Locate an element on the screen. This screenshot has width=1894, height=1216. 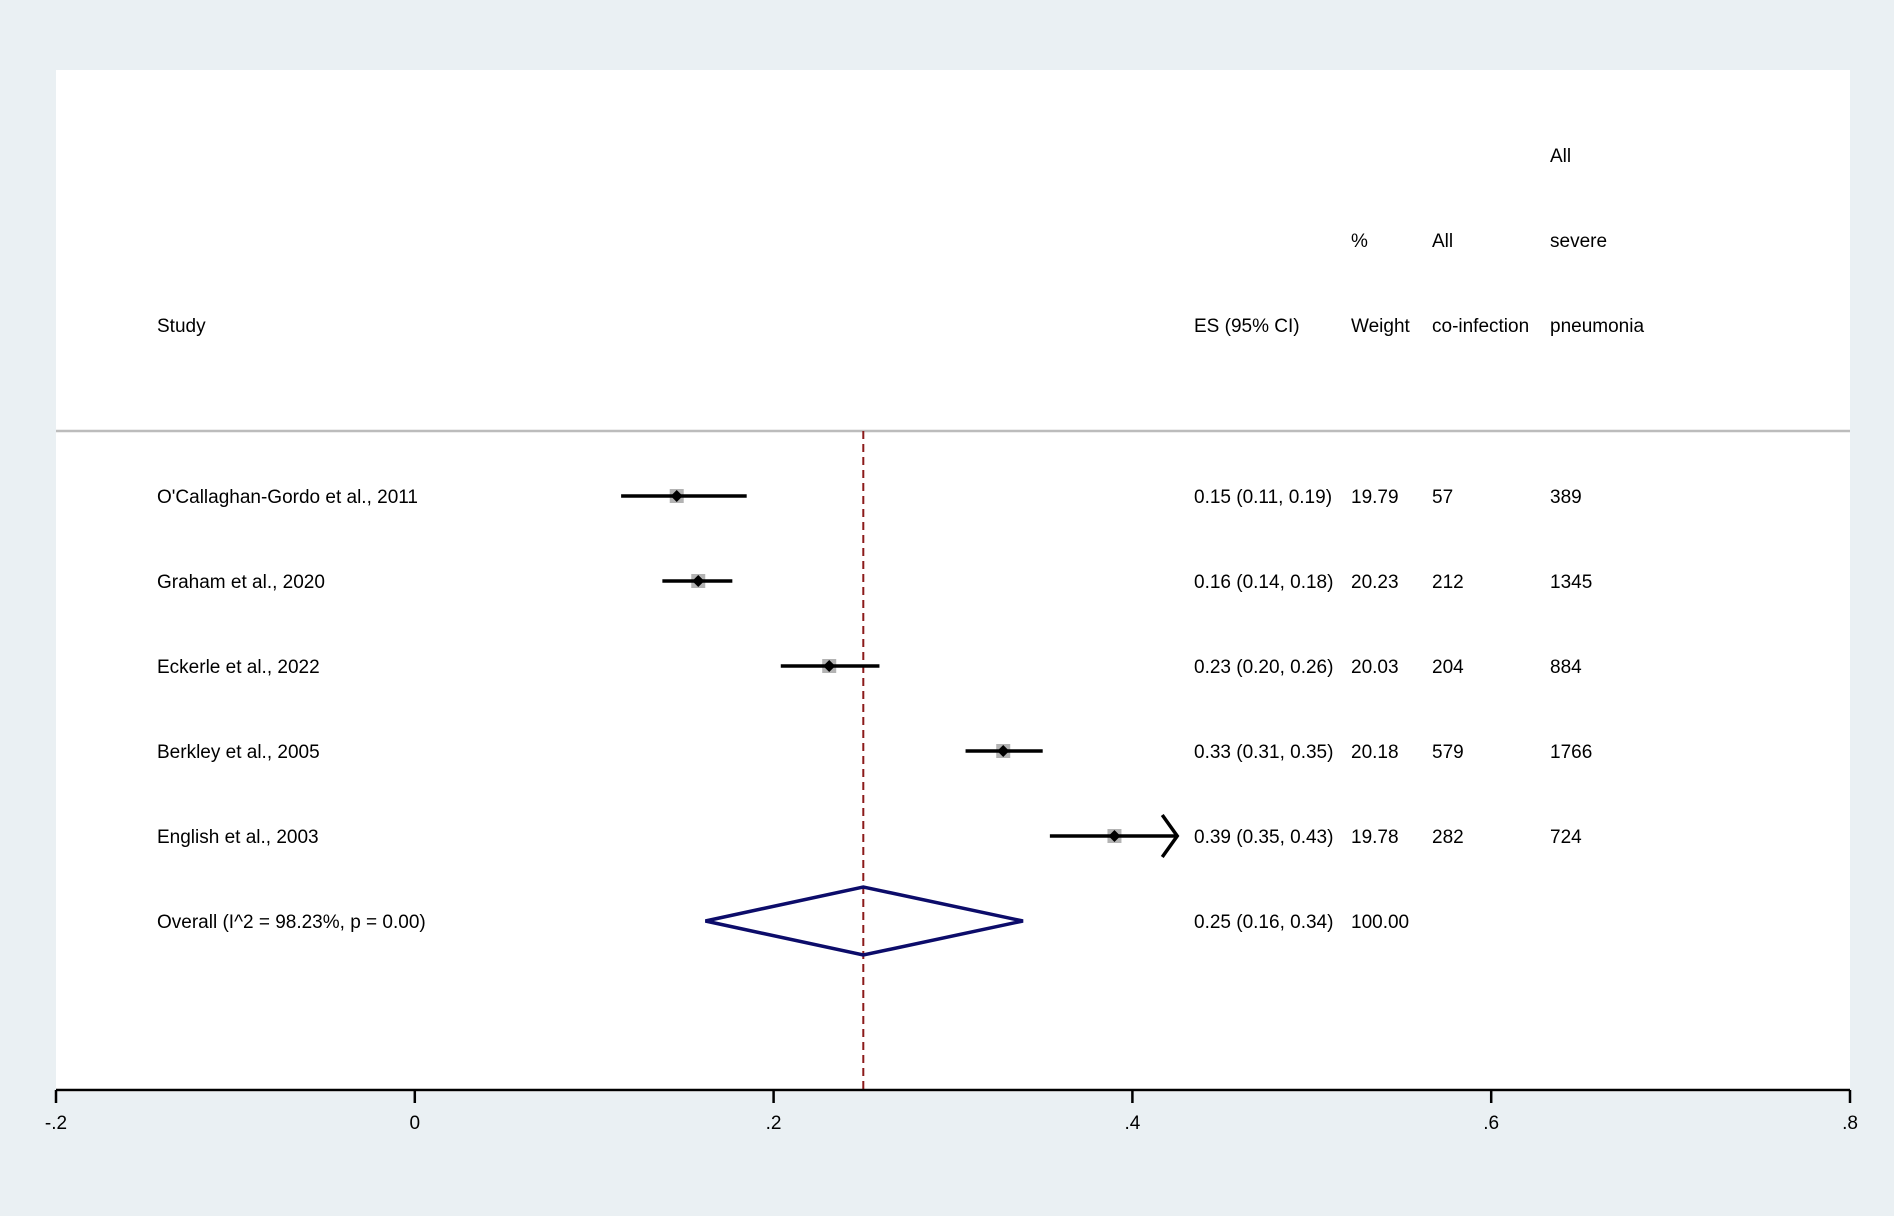
x-tick-label: 0 is located at coordinates (415, 1123).